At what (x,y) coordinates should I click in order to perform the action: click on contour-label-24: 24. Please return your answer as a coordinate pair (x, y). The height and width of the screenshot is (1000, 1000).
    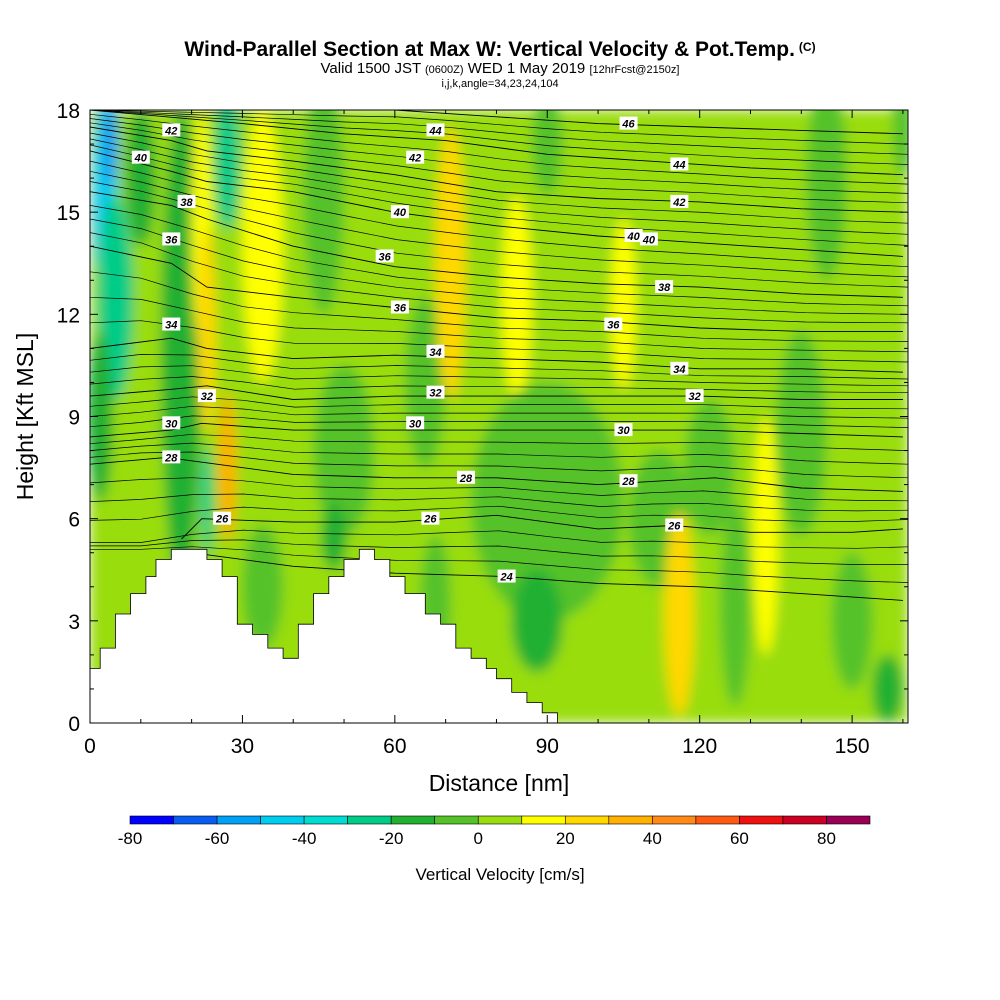
    Looking at the image, I should click on (506, 576).